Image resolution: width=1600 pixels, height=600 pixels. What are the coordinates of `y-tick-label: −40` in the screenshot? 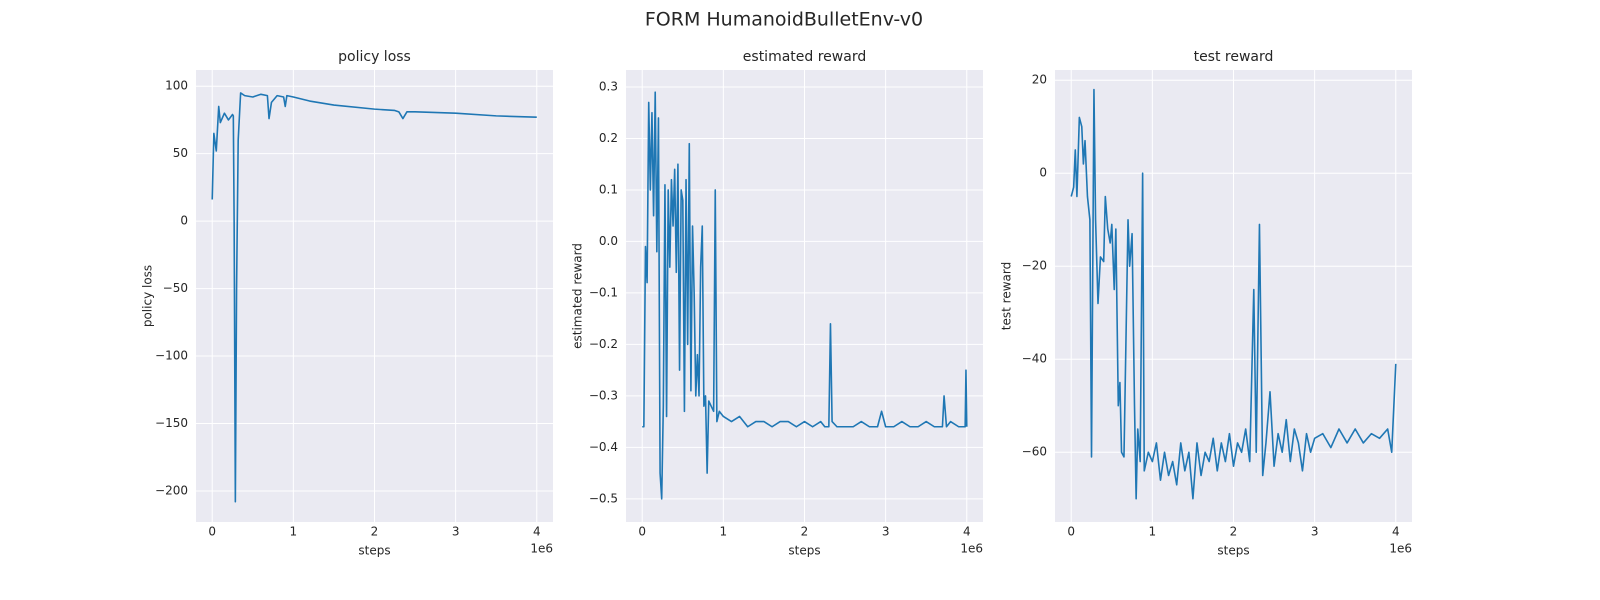 It's located at (1034, 359).